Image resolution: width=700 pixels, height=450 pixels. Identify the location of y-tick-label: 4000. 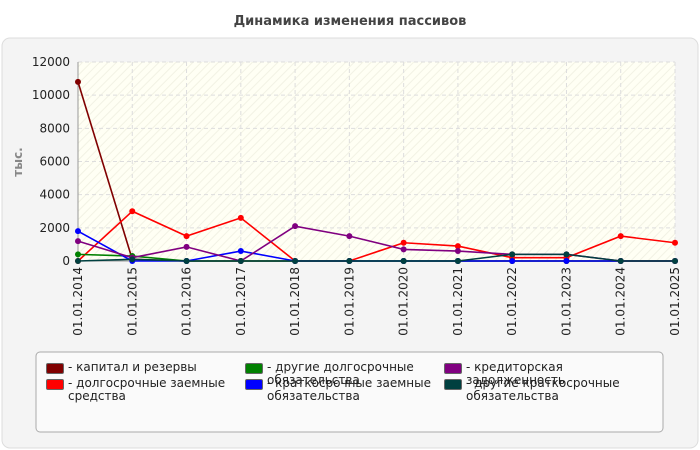
(54, 195).